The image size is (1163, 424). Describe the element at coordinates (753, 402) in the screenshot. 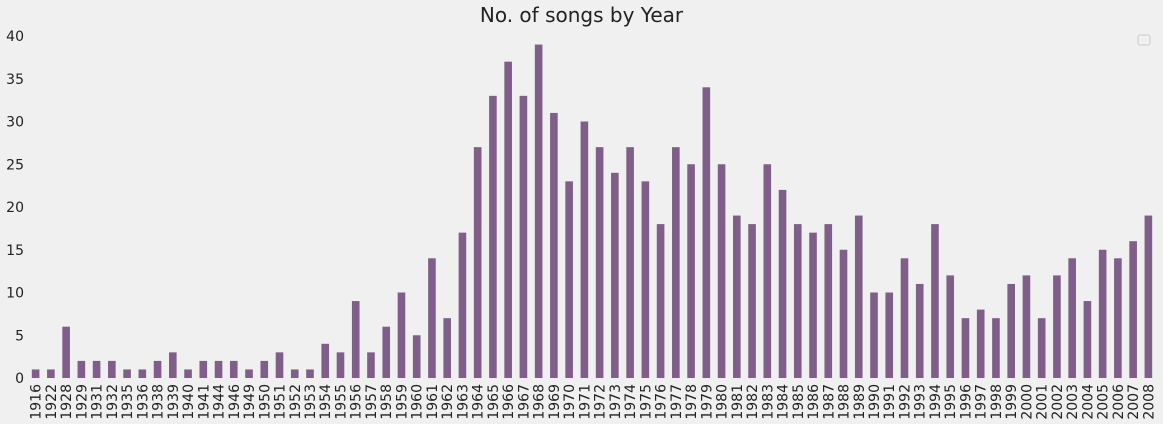

I see `x-tick-label: 1982` at that location.